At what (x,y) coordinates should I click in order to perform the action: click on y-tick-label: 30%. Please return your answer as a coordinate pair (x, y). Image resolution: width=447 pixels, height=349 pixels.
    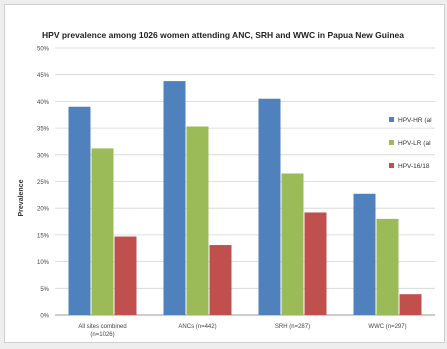
    Looking at the image, I should click on (43, 156).